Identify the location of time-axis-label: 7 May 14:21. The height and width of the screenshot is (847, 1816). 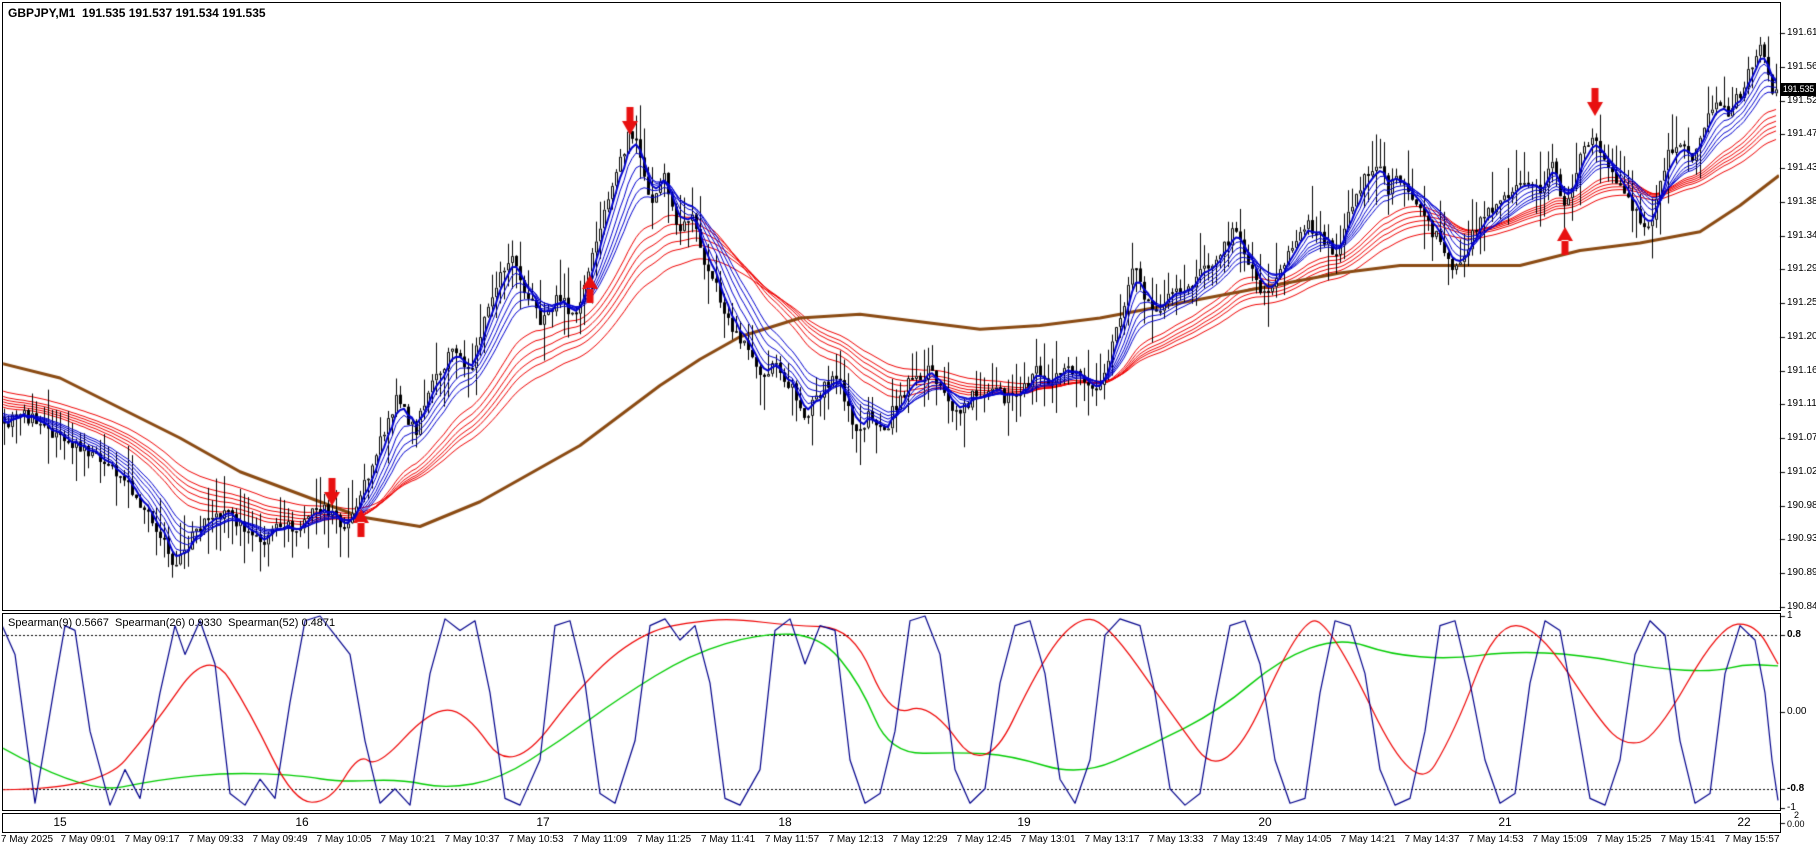
(1368, 839).